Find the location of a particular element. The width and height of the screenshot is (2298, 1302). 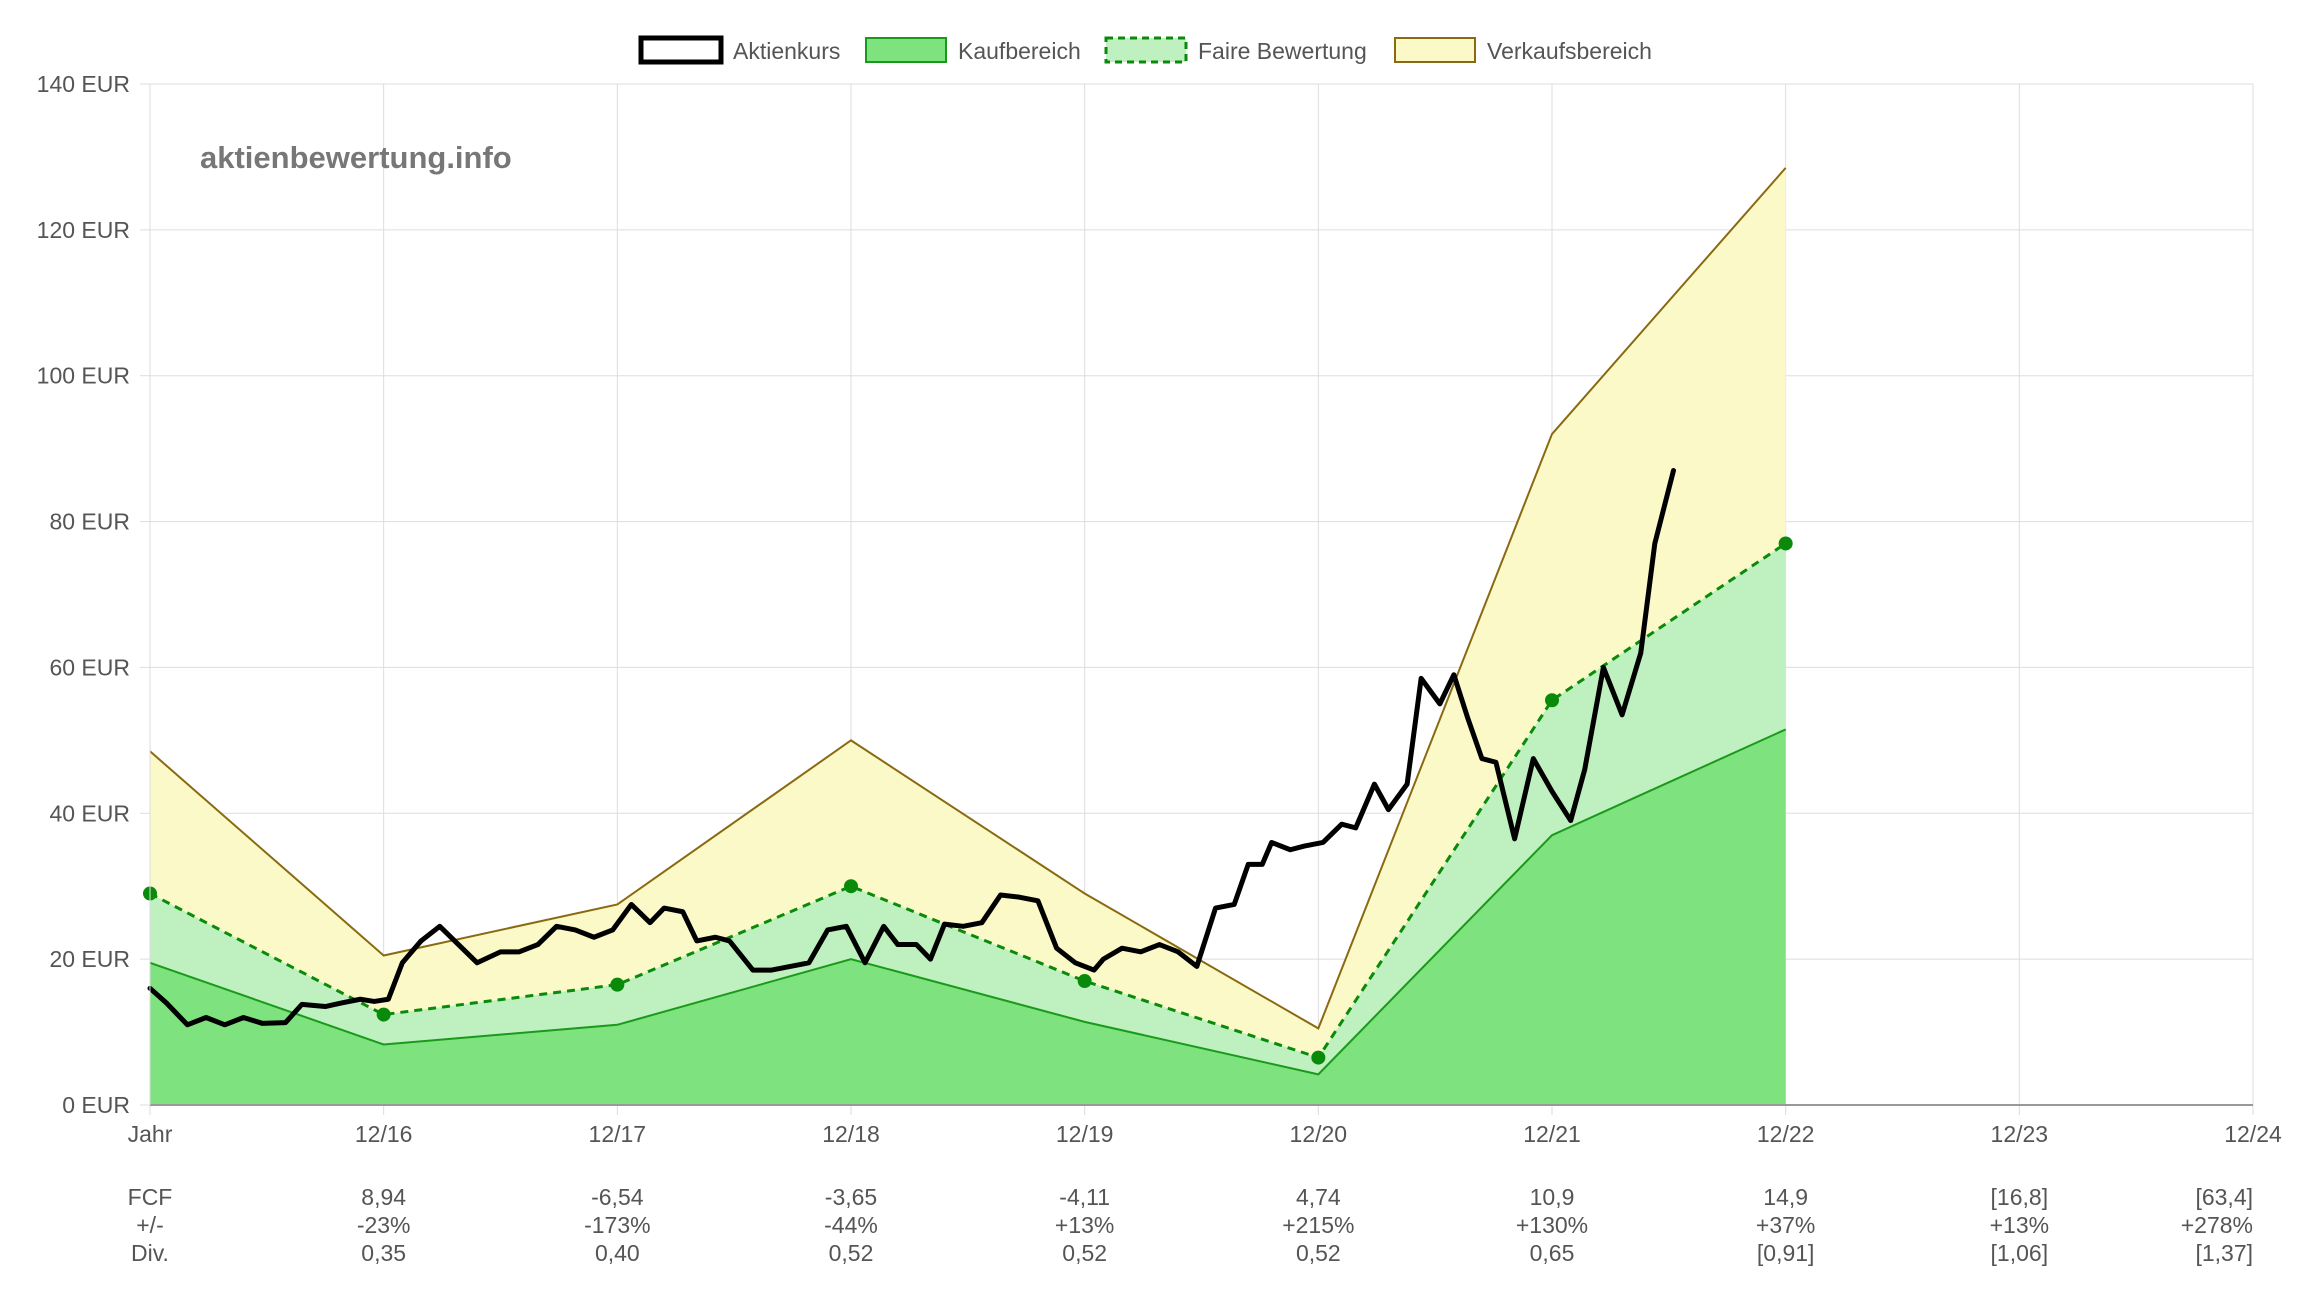

table-cell: [1,06] is located at coordinates (2020, 1253).